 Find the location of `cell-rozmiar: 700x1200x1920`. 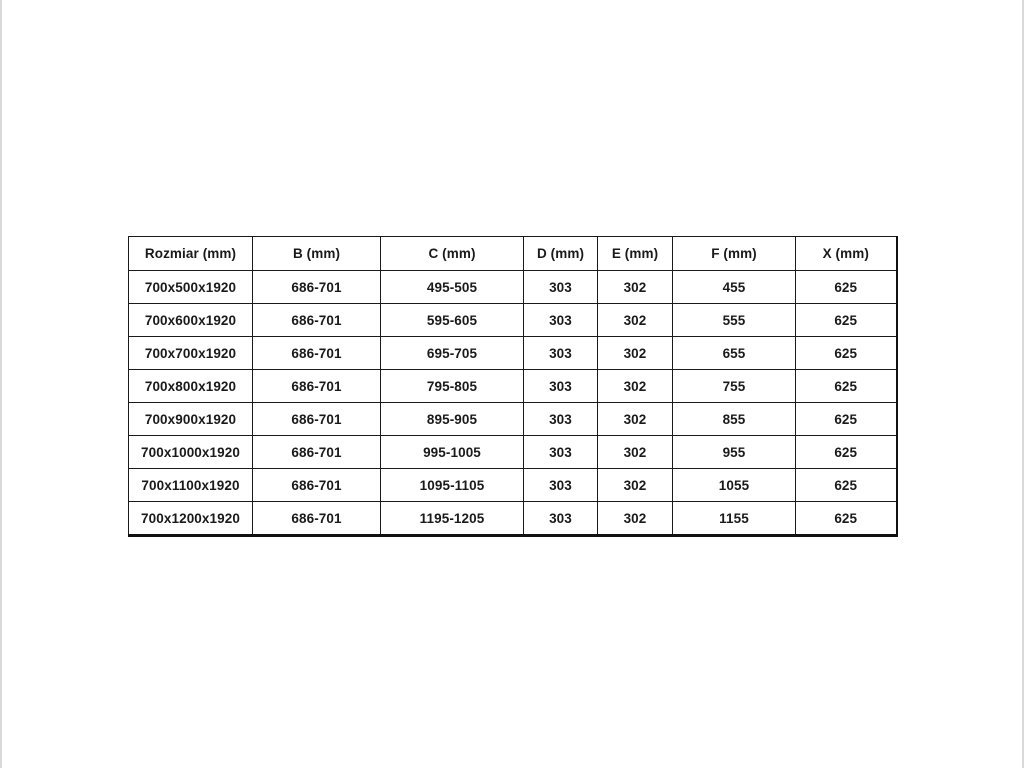

cell-rozmiar: 700x1200x1920 is located at coordinates (190, 518).